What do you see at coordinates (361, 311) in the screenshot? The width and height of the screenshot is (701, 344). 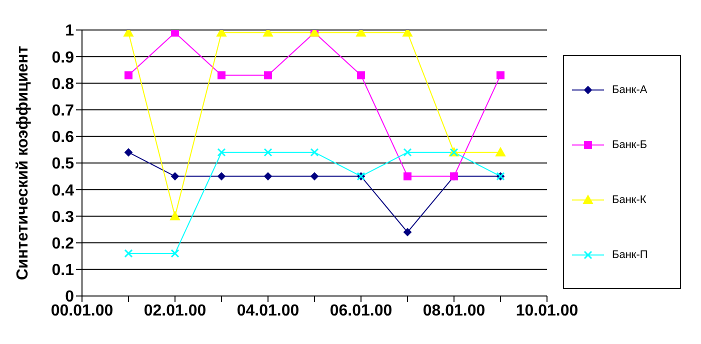 I see `x-tick-label: 06.01.00` at bounding box center [361, 311].